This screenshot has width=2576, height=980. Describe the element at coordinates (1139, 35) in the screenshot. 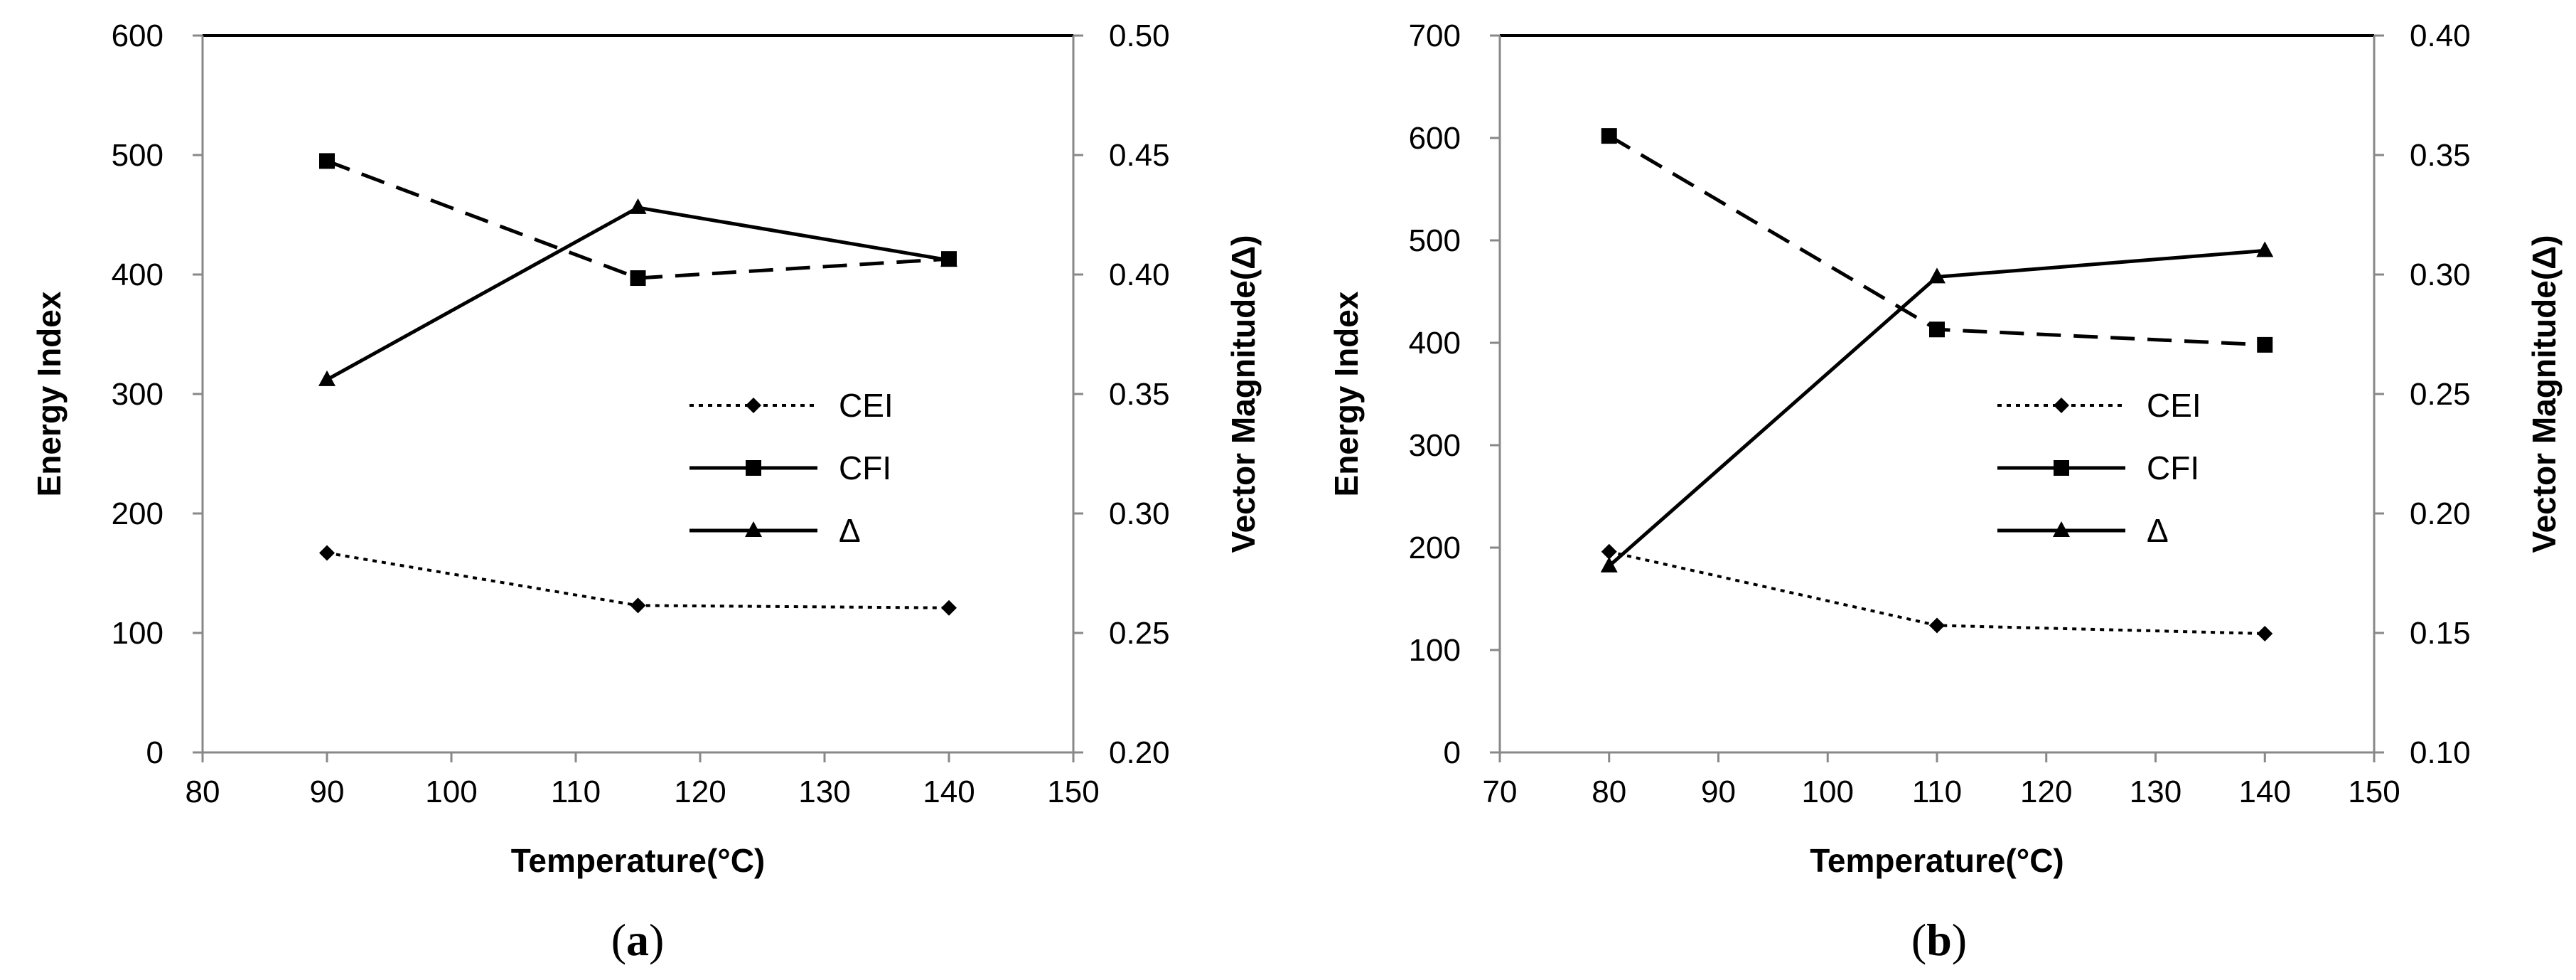

I see `y2-tick-label: 0.50` at that location.